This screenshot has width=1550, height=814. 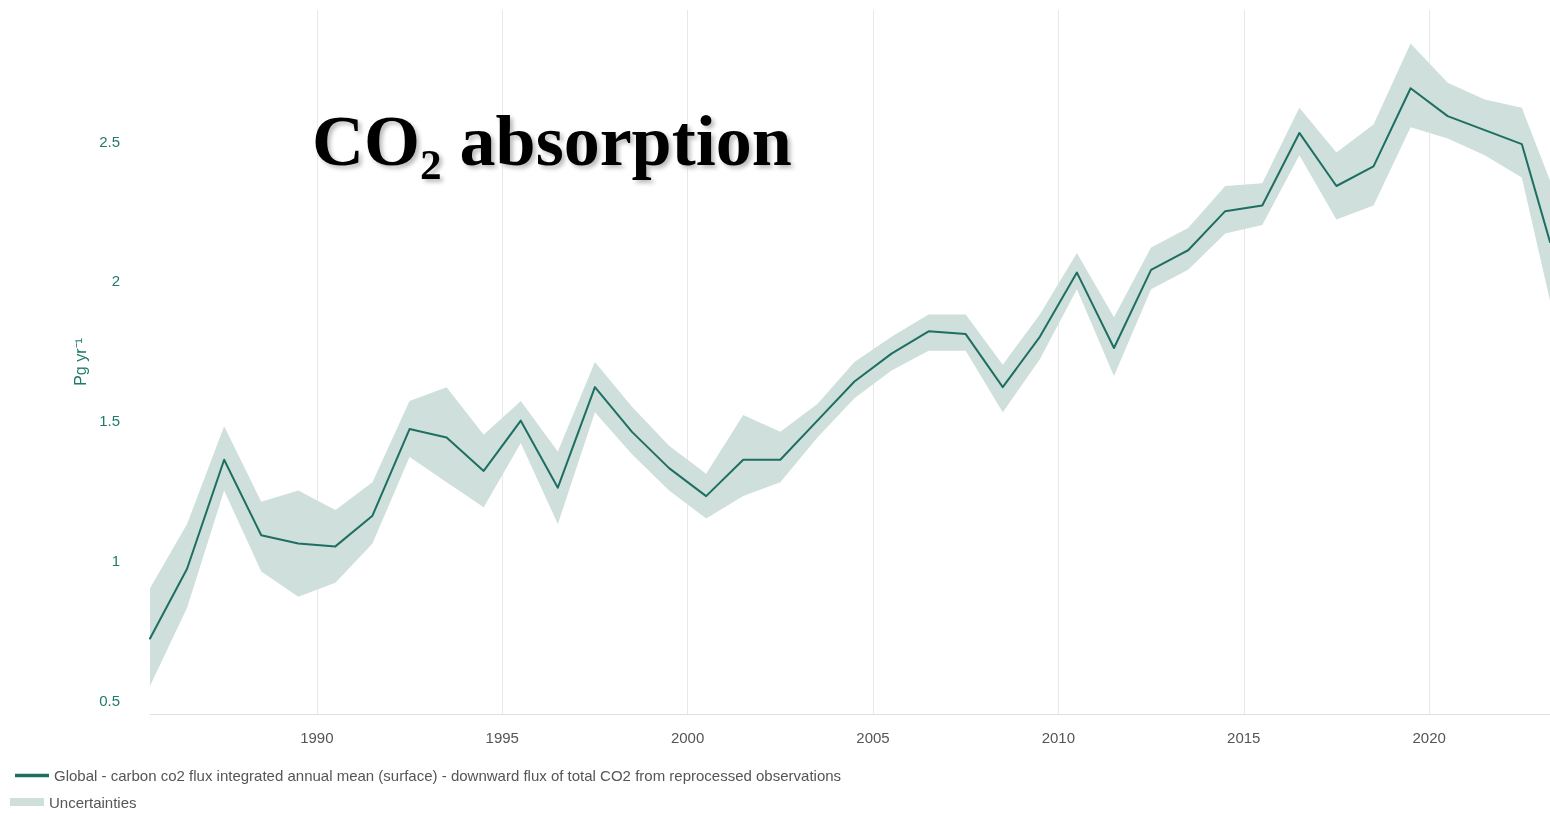 What do you see at coordinates (317, 737) in the screenshot?
I see `x-tick-label: 1990` at bounding box center [317, 737].